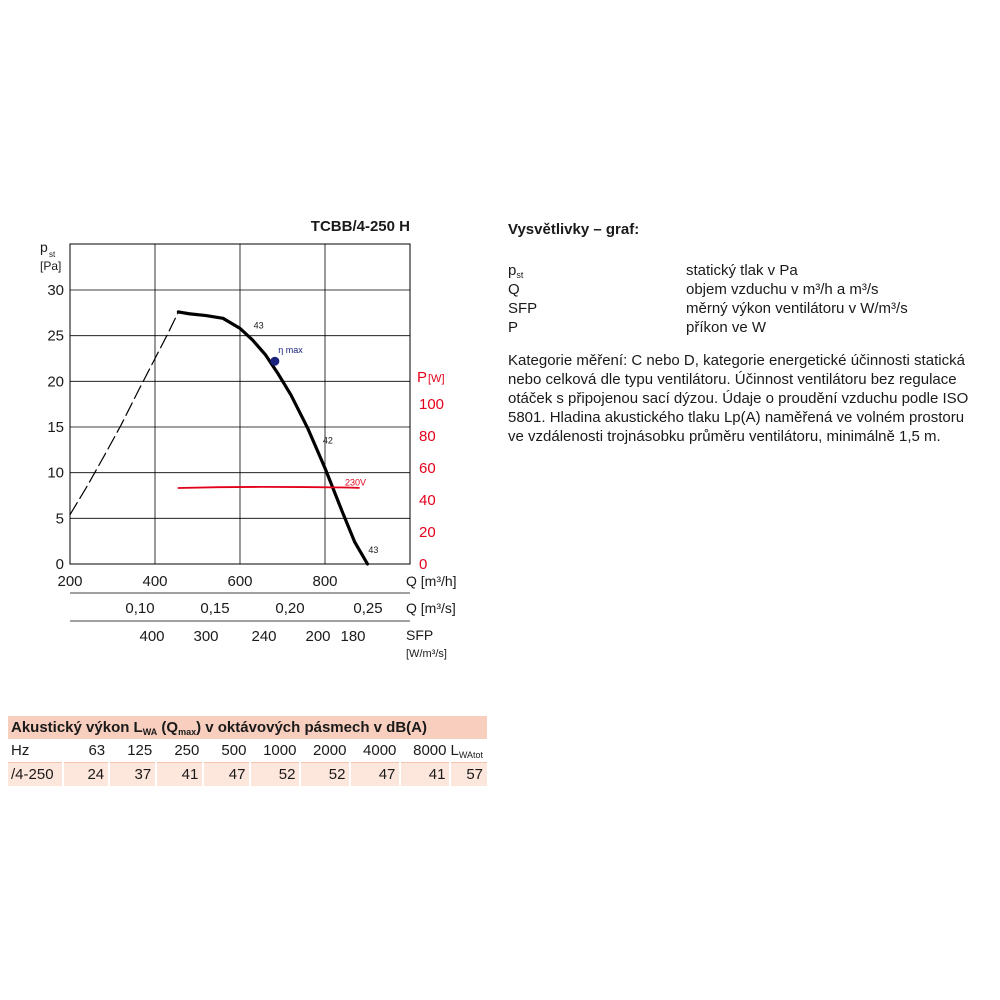 This screenshot has width=1000, height=1000. What do you see at coordinates (454, 750) in the screenshot?
I see `table-header-total-label: L` at bounding box center [454, 750].